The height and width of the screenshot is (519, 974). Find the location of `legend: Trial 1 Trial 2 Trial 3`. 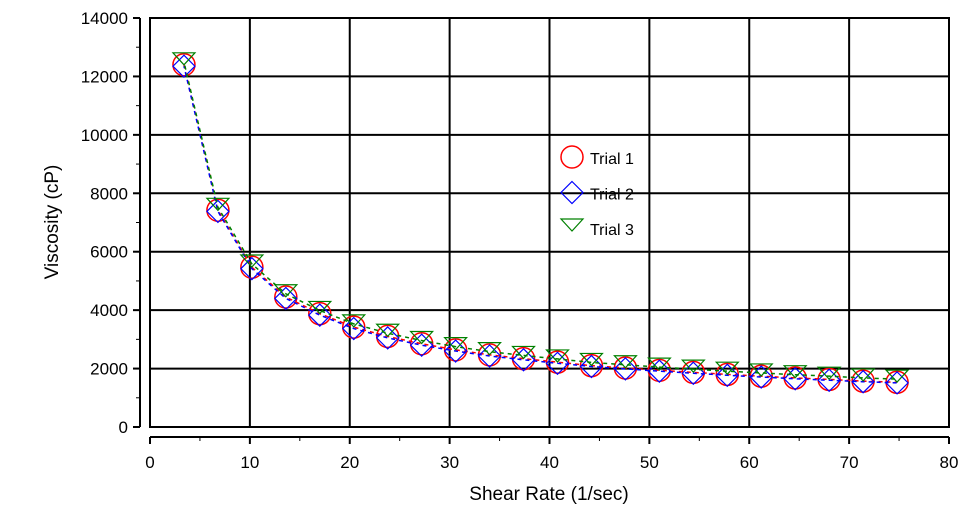

legend: Trial 1 Trial 2 Trial 3 is located at coordinates (596, 192).